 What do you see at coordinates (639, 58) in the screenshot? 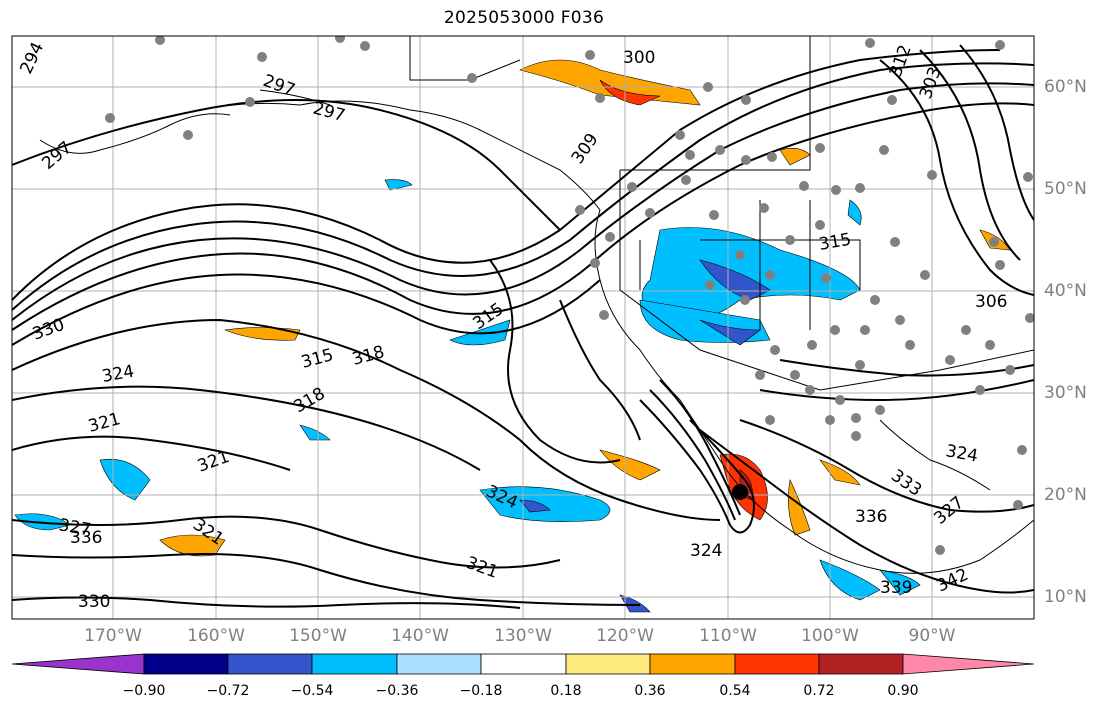
I see `contour-label: 300` at bounding box center [639, 58].